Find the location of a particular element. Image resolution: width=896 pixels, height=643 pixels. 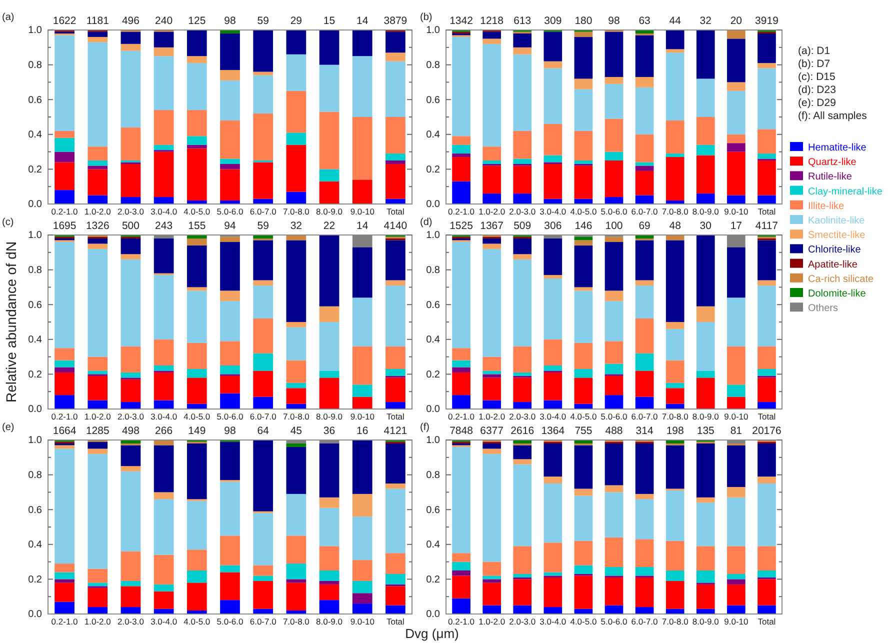

text: 44 is located at coordinates (675, 21).